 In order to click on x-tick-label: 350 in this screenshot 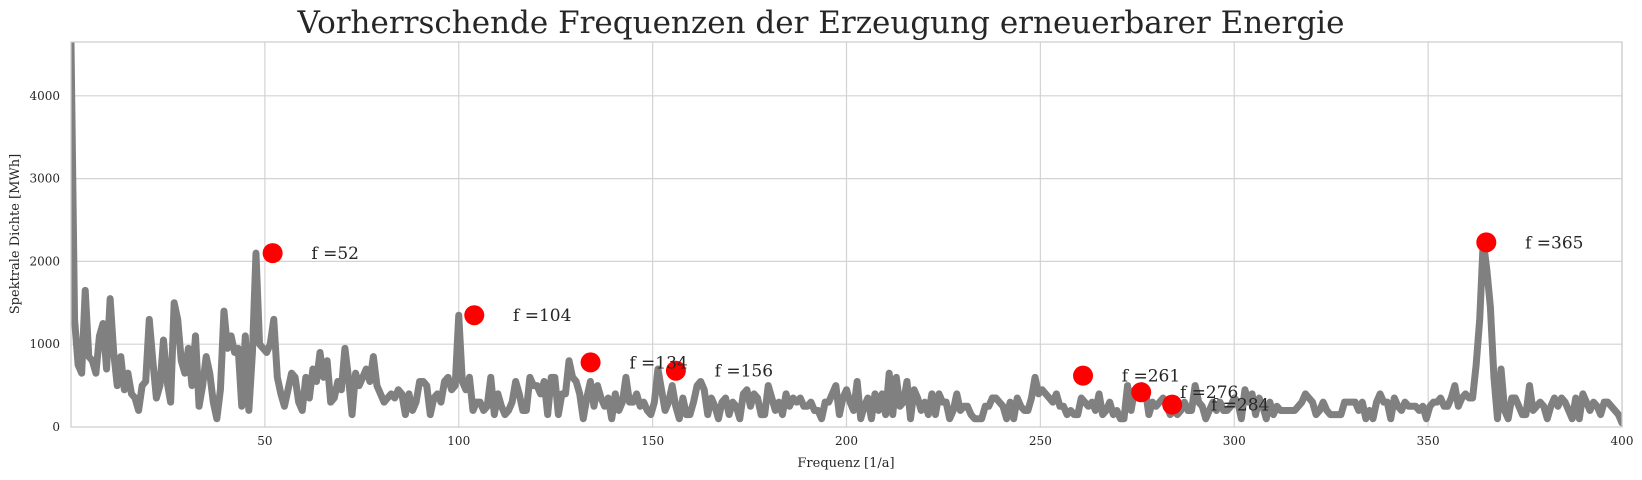, I will do `click(1428, 441)`.